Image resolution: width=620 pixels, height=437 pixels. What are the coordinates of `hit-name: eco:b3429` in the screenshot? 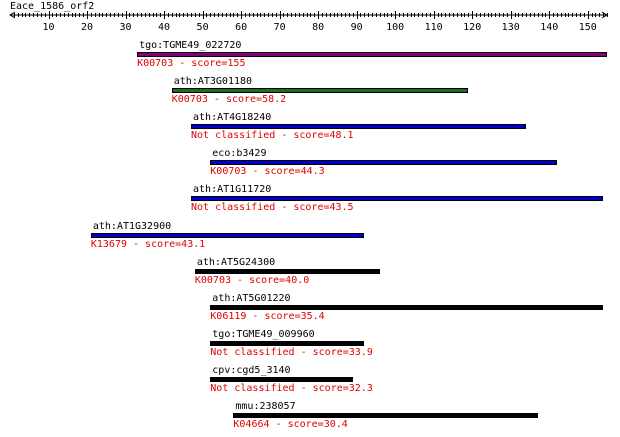 It's located at (239, 153).